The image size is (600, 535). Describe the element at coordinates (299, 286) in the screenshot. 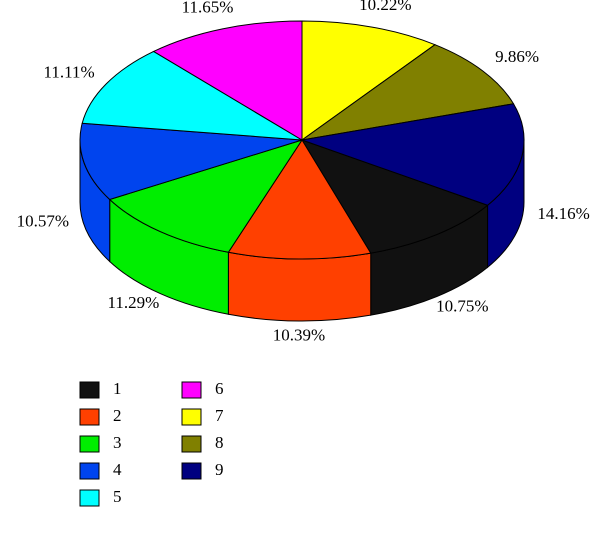

I see `slice-side` at that location.